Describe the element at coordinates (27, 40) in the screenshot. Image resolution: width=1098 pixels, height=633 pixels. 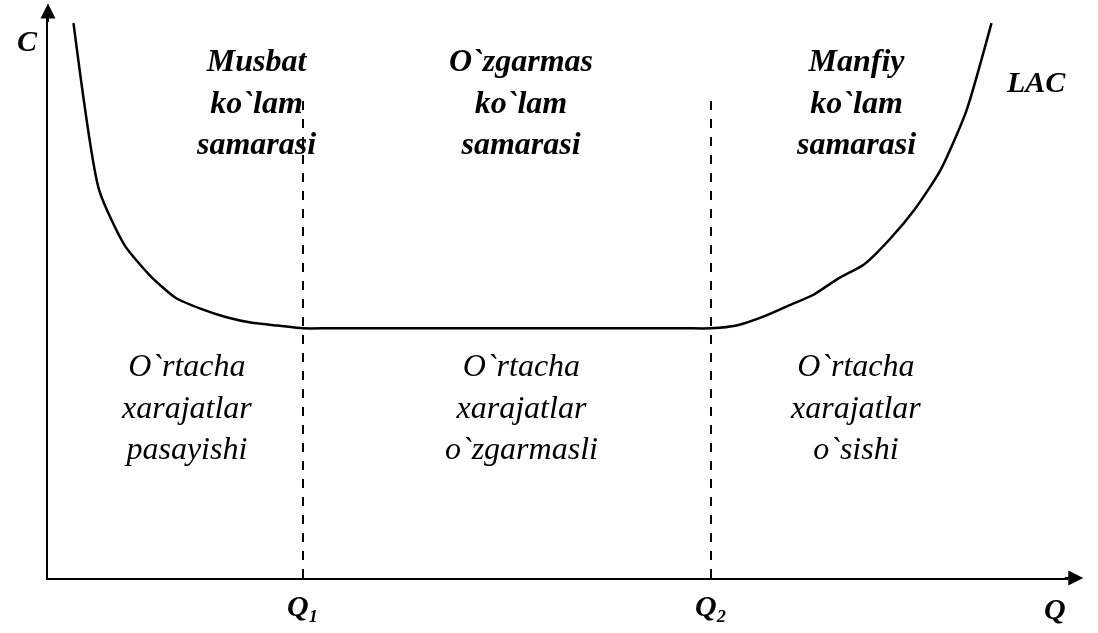
I see `y-axis-title: C` at that location.